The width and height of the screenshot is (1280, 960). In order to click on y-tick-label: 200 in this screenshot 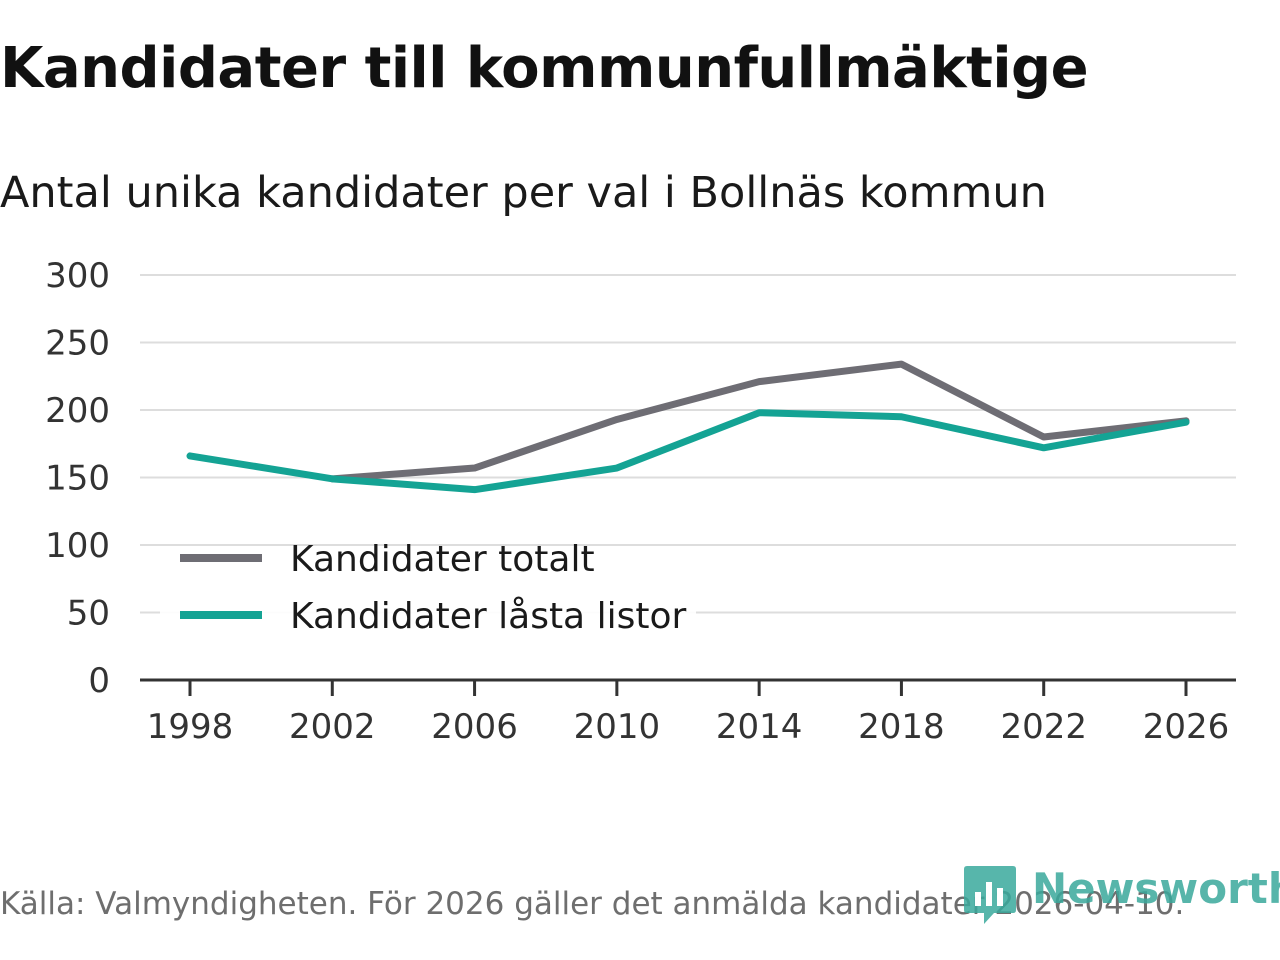, I will do `click(77, 411)`.